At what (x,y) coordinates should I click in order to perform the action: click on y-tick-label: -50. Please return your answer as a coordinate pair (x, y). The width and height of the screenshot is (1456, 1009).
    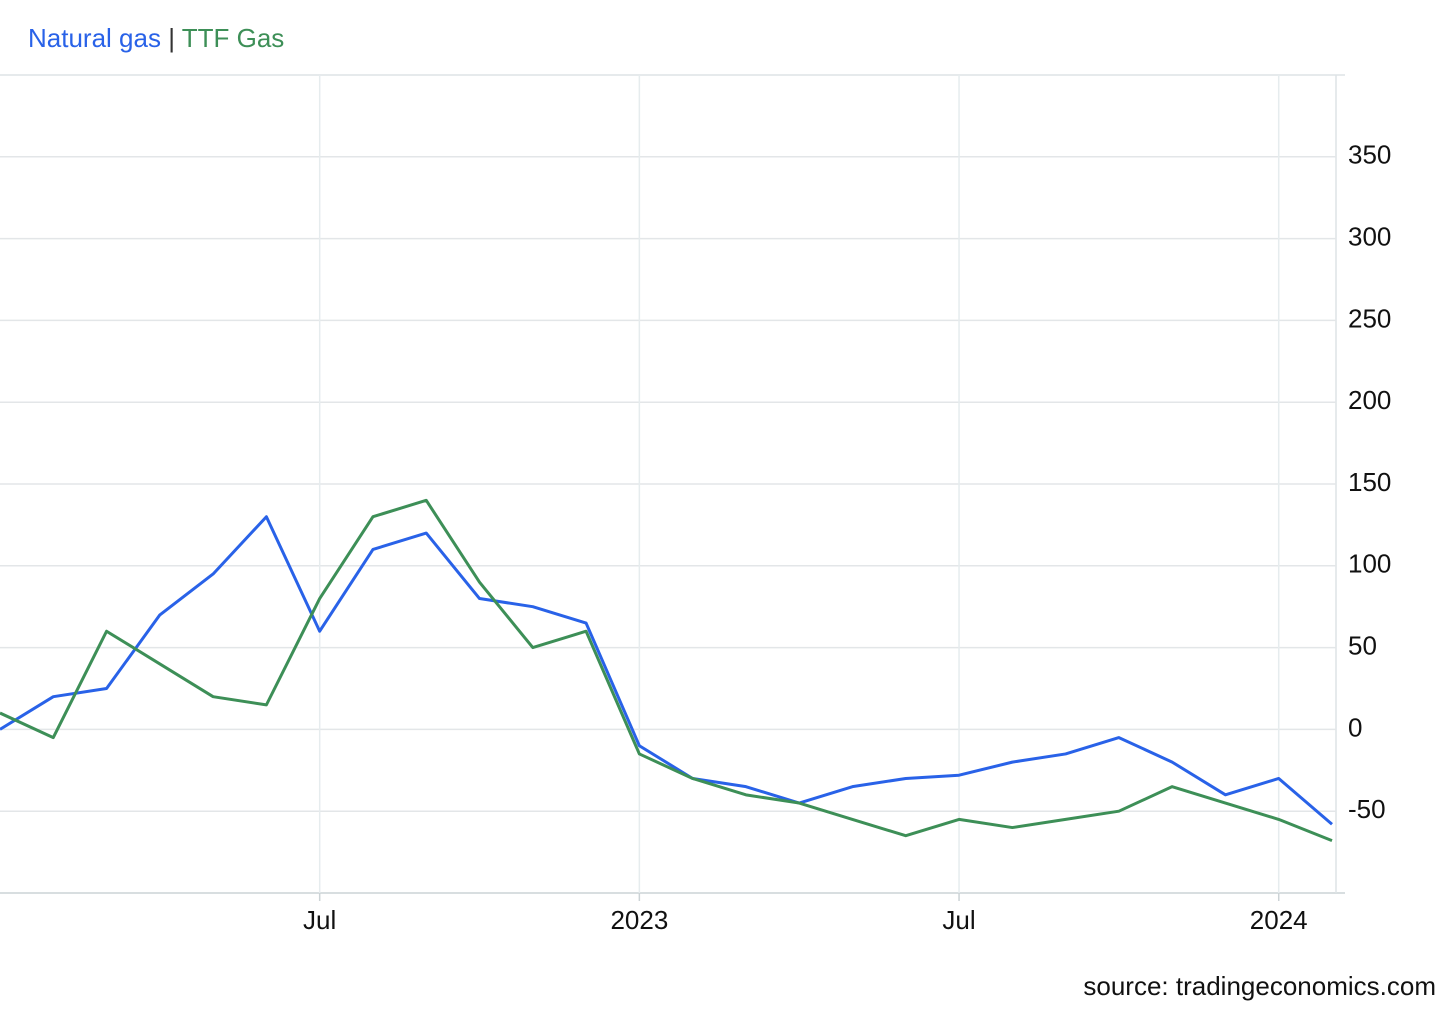
    Looking at the image, I should click on (1367, 809).